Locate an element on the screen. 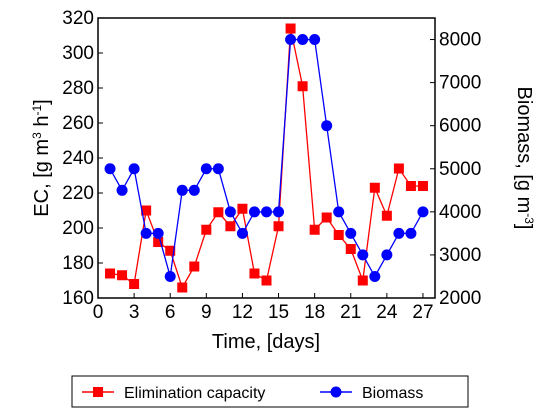 The image size is (541, 414). y-left-tick-label: 320 is located at coordinates (78, 18).